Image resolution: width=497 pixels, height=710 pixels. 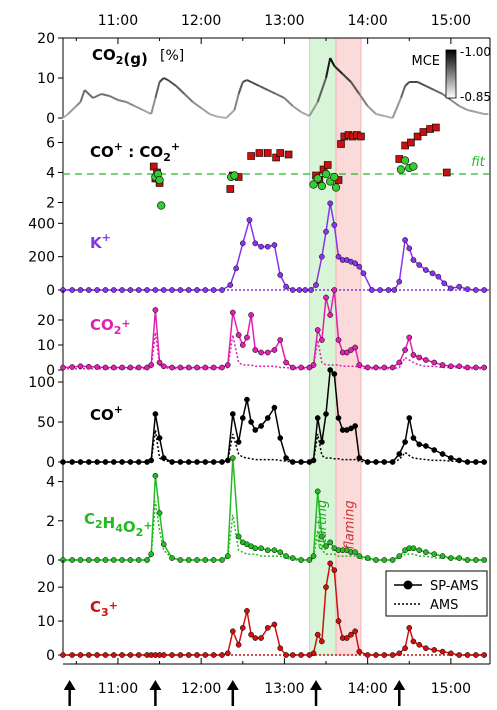 What do you see at coordinates (201, 689) in the screenshot?
I see `time-tick-label: 12:00` at bounding box center [201, 689].